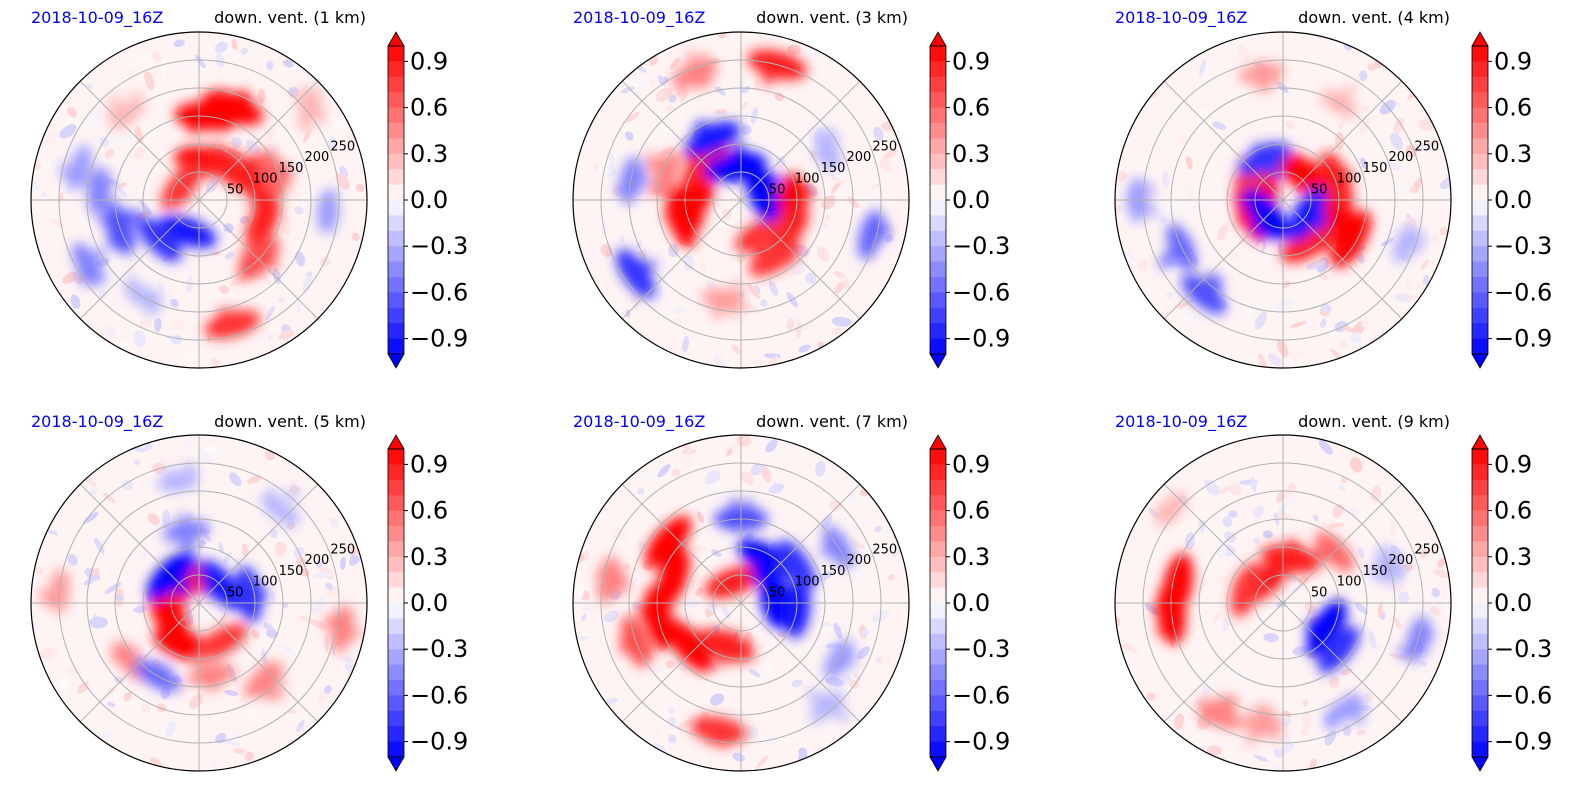  I want to click on radial-tick-label: 100, so click(807, 582).